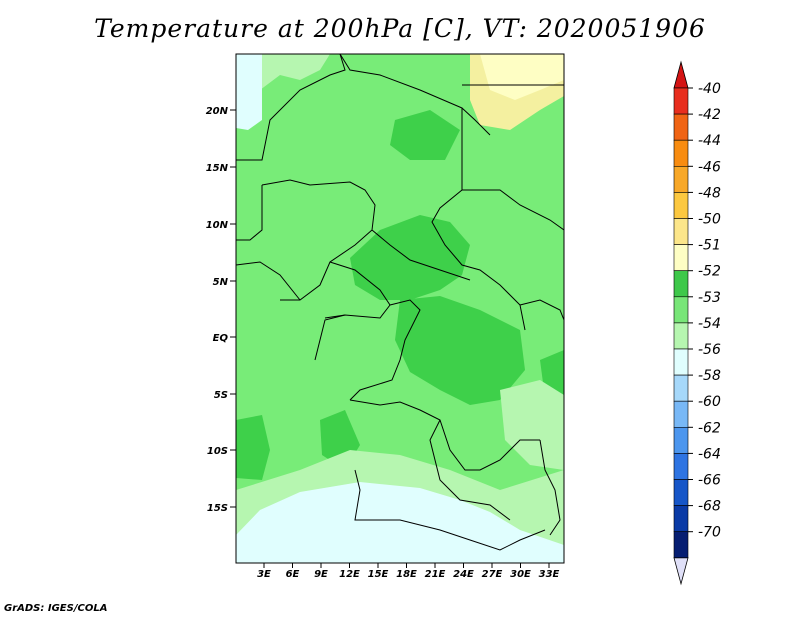  Describe the element at coordinates (520, 574) in the screenshot. I see `lon-label: 30E` at that location.